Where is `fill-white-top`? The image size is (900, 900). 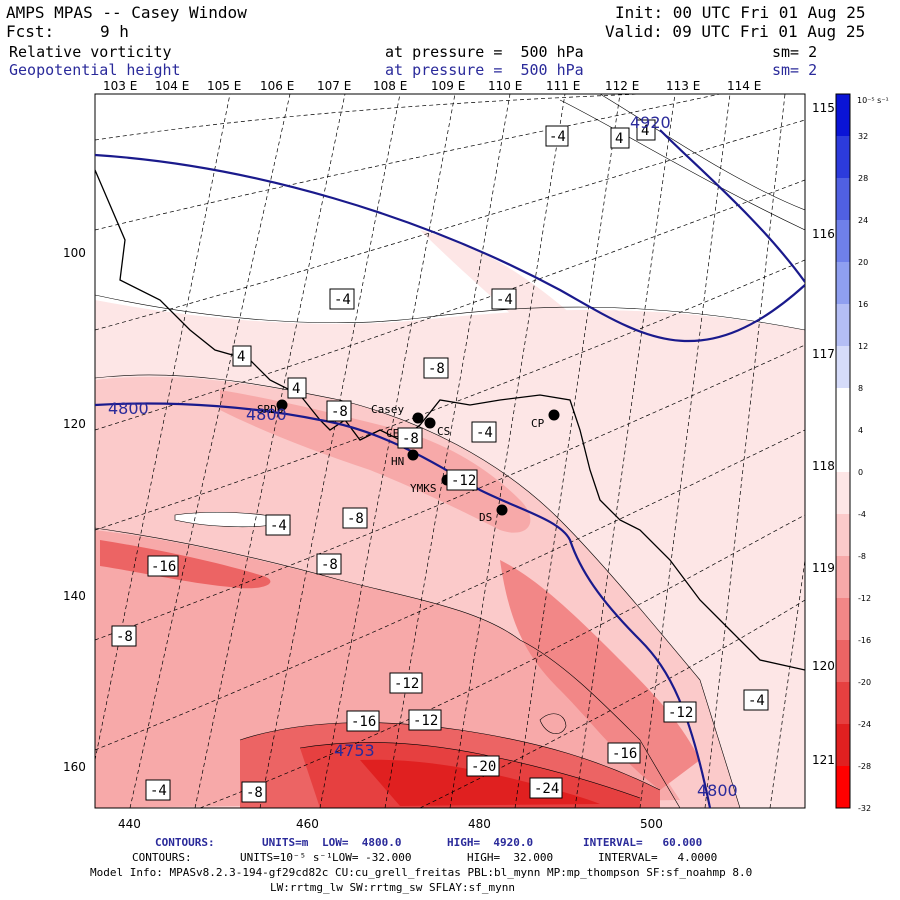
fill-white-top is located at coordinates (257, 242).